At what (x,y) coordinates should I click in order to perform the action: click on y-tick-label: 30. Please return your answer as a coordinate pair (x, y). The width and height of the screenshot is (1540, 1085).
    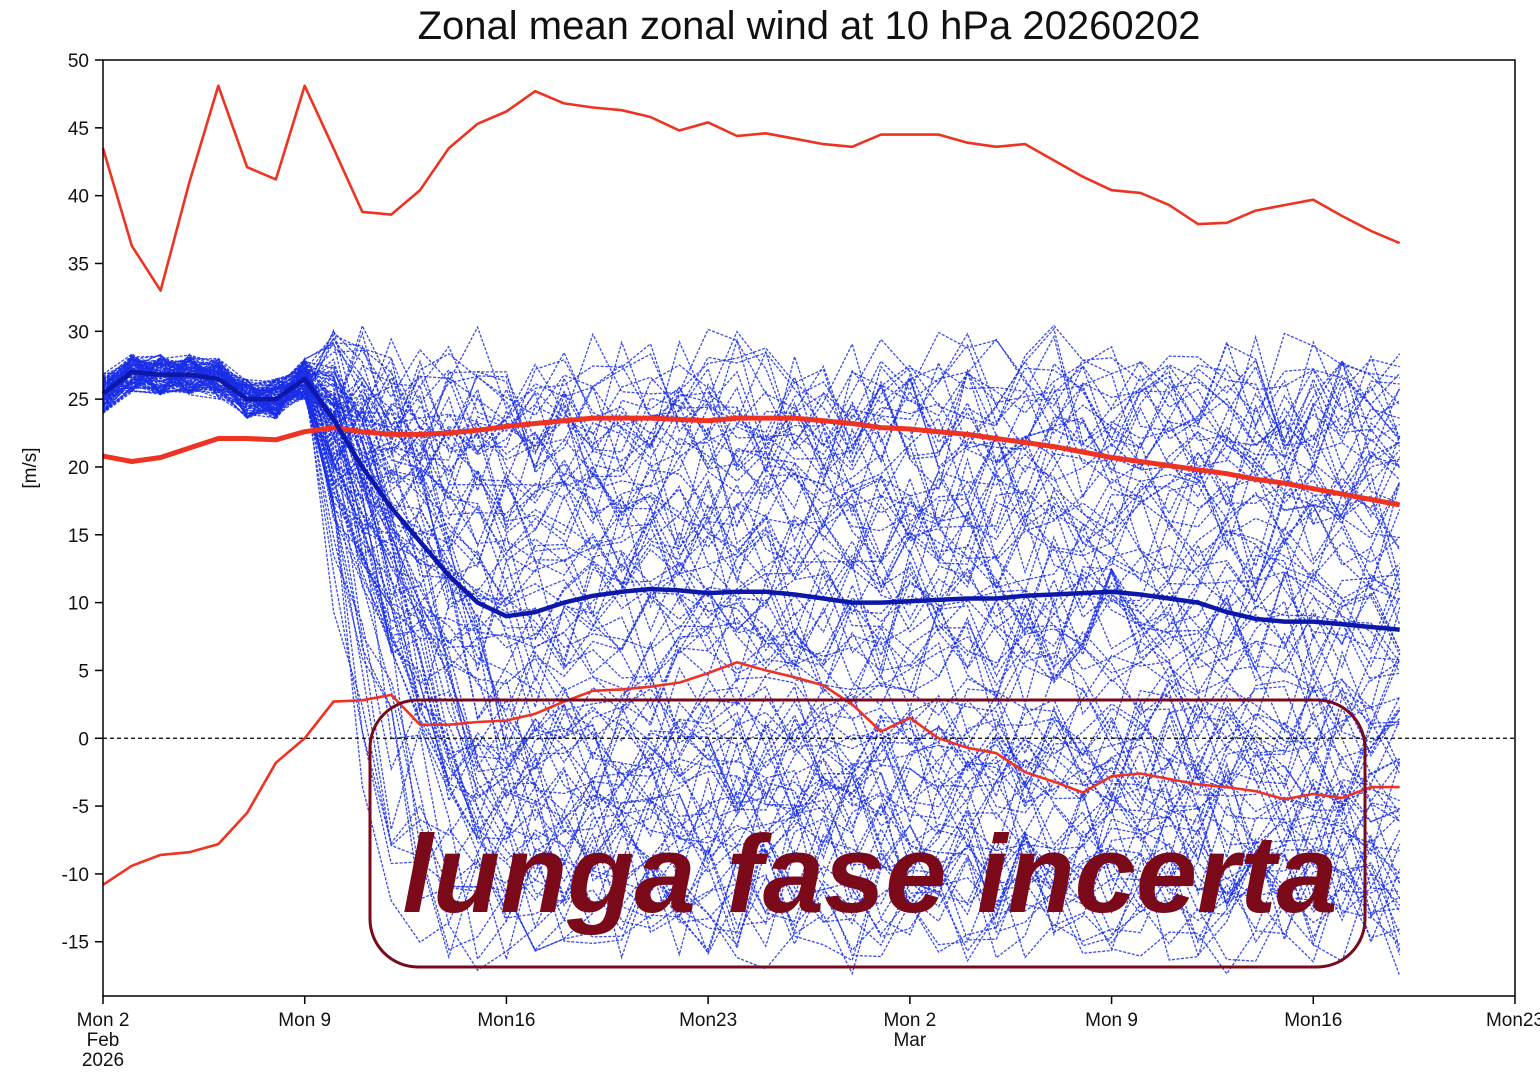
    Looking at the image, I should click on (78, 332).